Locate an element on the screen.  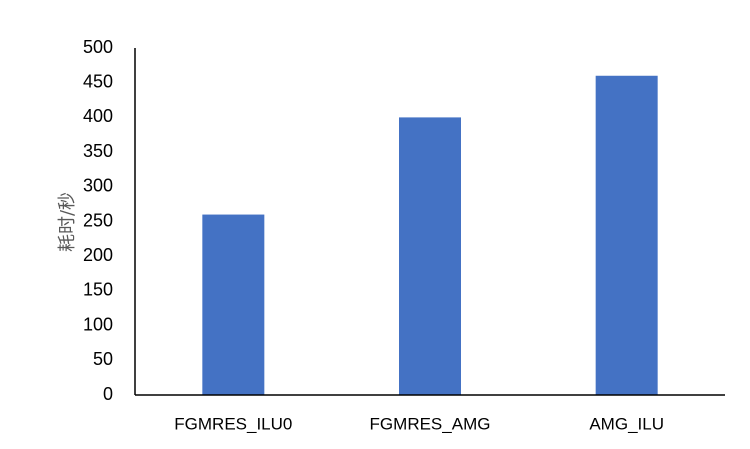
y-tick-label: 400 is located at coordinates (98, 116).